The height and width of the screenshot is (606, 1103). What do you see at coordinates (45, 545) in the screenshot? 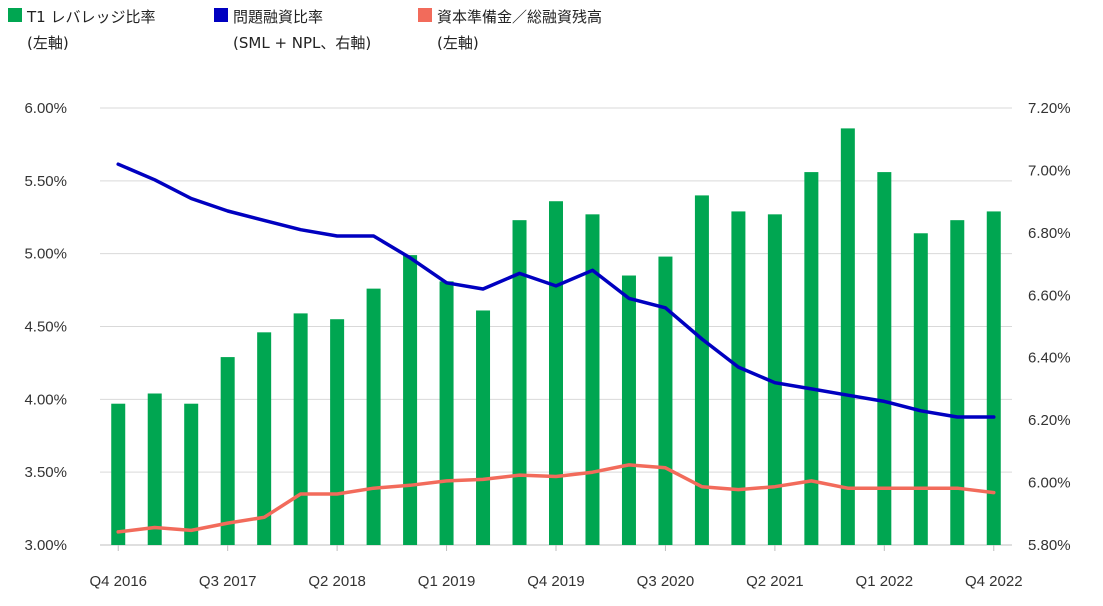
I see `left-axis-tick-label: 3.00%` at bounding box center [45, 545].